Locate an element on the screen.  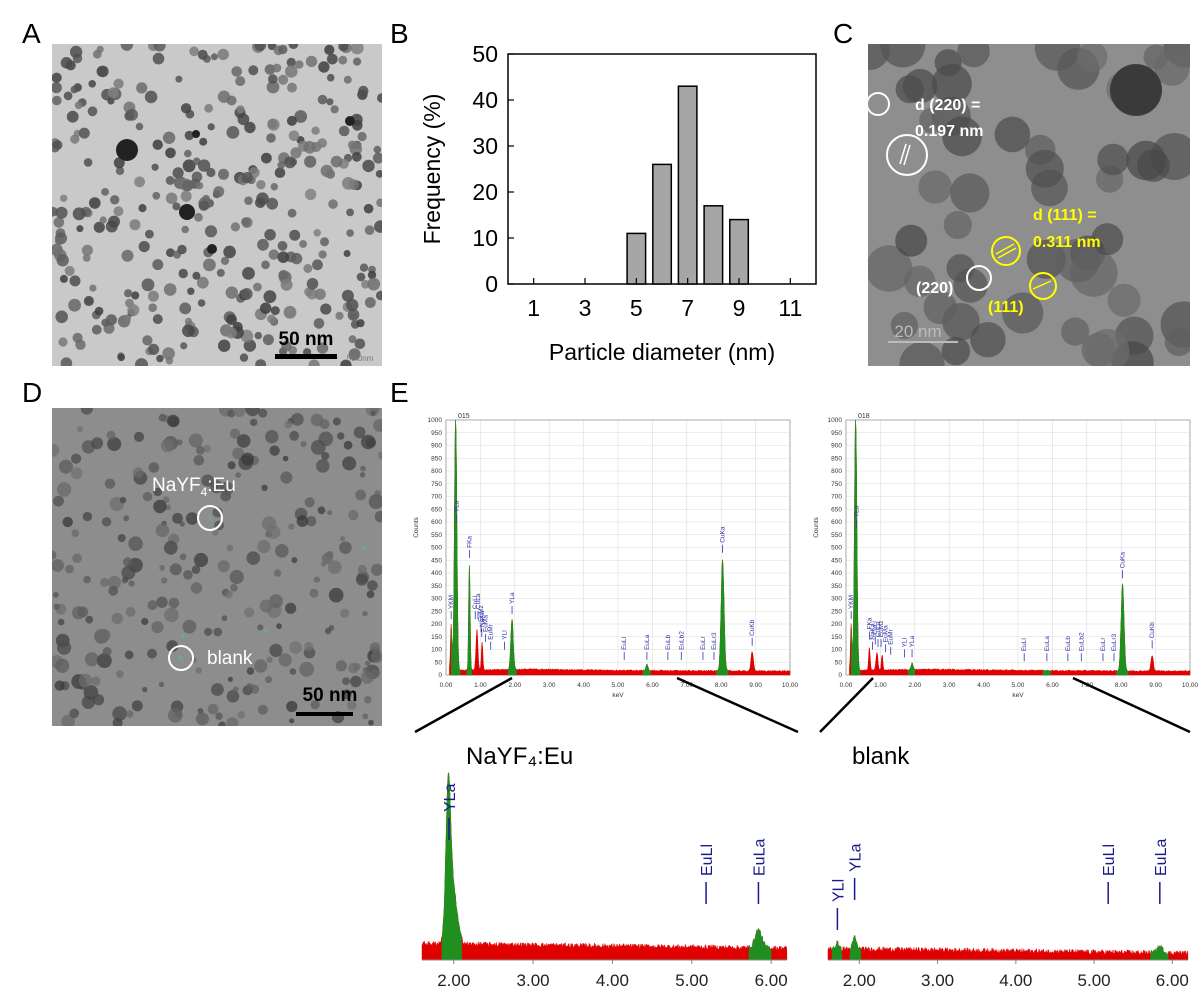
ytick-label: 650 is located at coordinates (436, 509).